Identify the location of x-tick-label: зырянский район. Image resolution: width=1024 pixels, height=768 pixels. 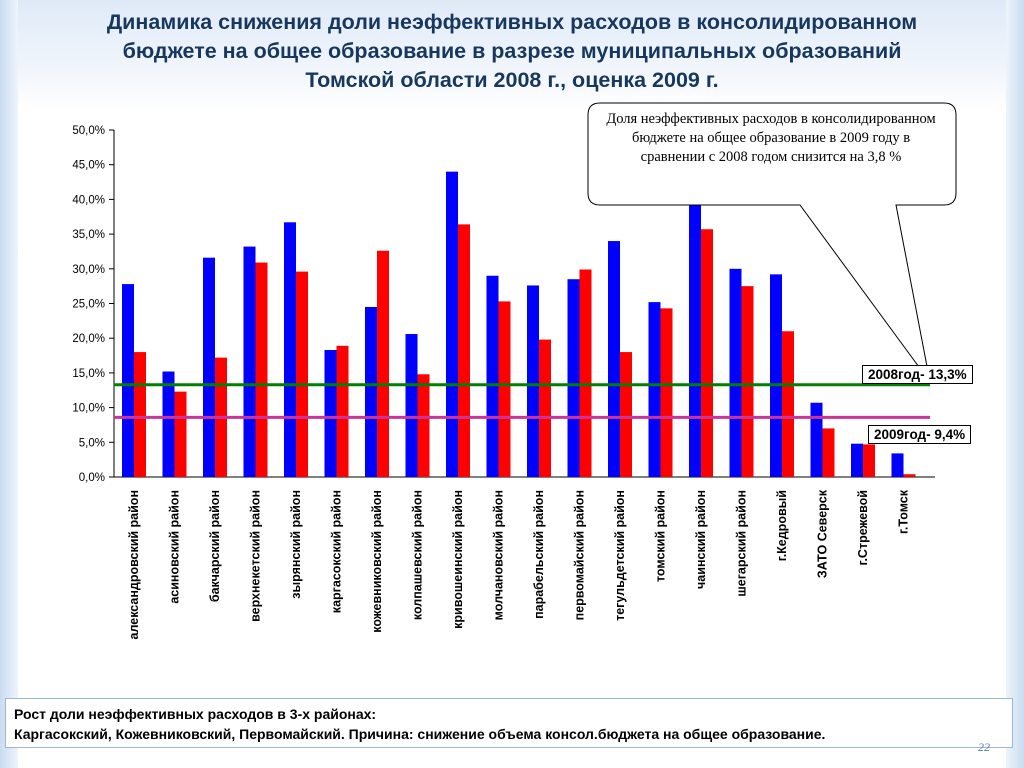
(296, 544).